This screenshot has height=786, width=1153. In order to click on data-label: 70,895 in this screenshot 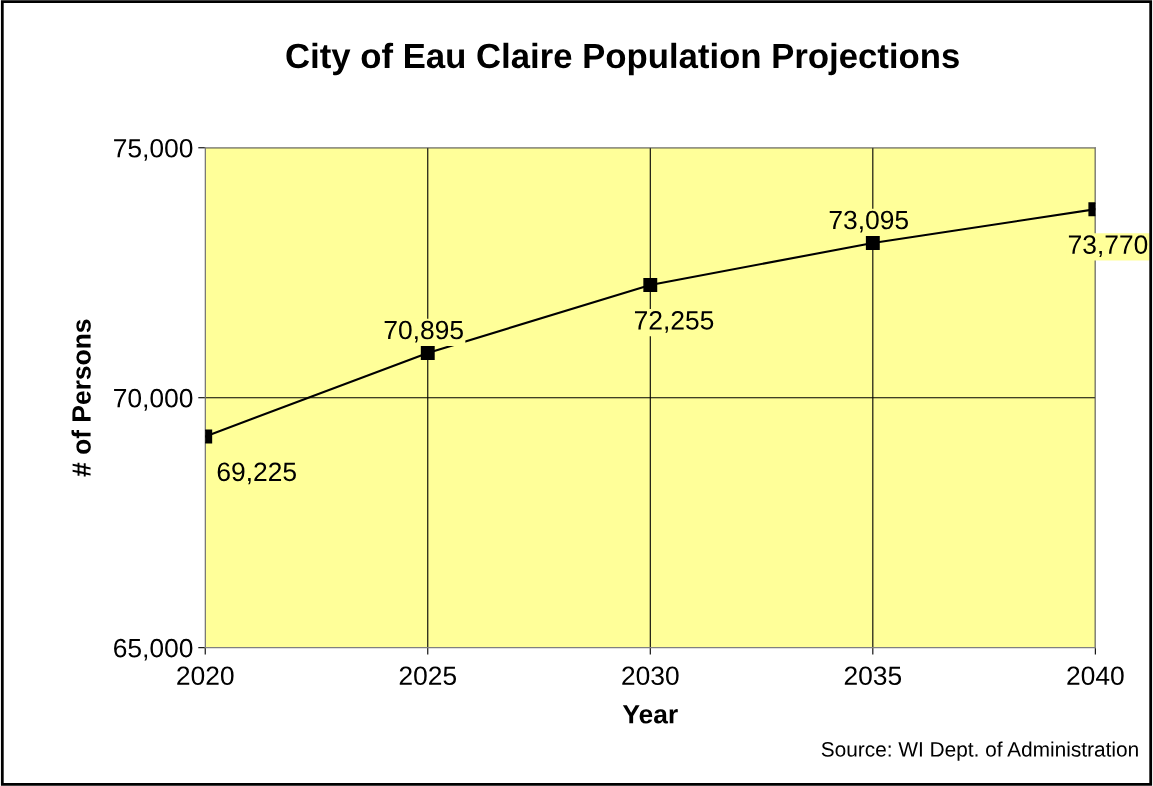, I will do `click(423, 331)`.